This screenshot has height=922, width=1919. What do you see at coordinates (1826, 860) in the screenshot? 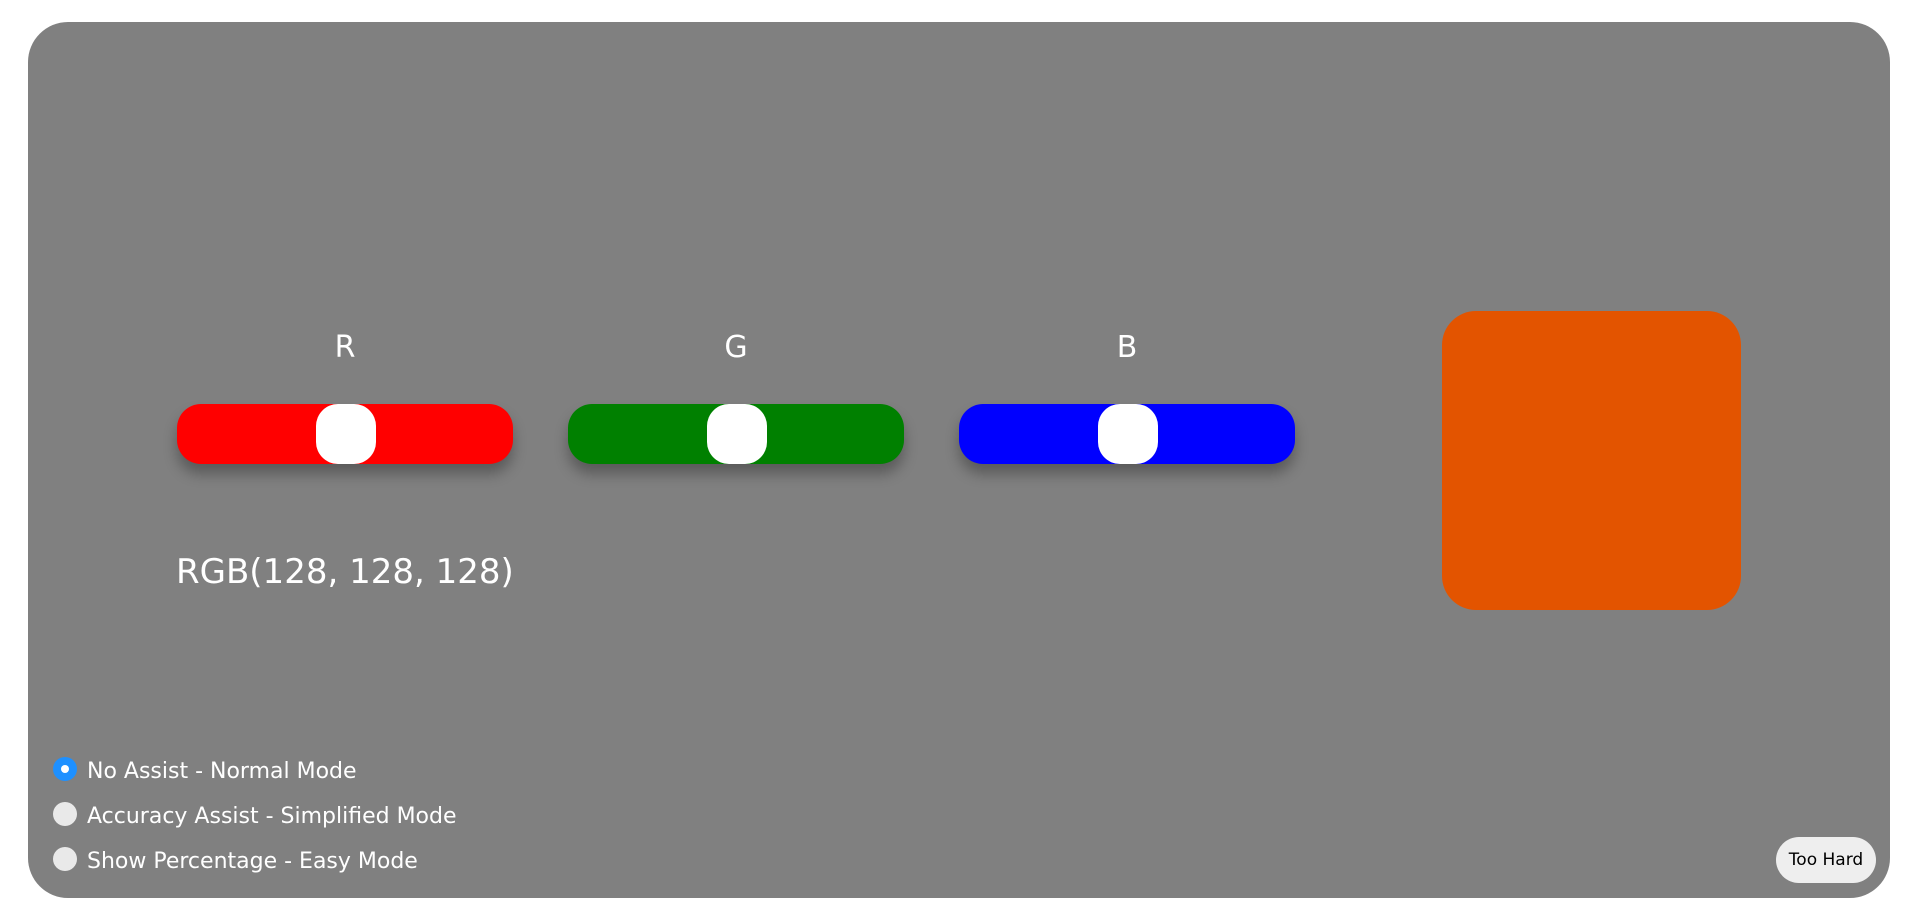
I see `too-hard-button: Too Hard` at bounding box center [1826, 860].